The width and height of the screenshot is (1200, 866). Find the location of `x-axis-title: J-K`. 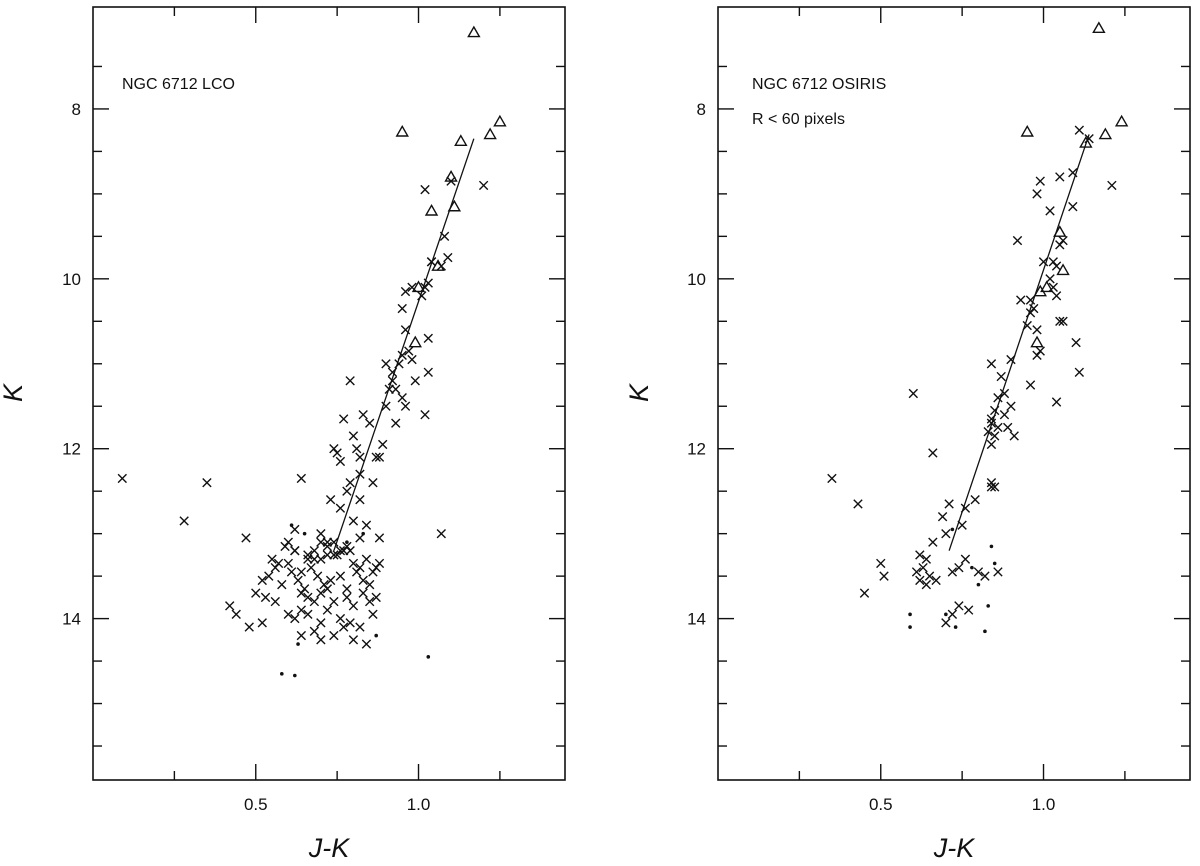

x-axis-title: J-K is located at coordinates (954, 848).